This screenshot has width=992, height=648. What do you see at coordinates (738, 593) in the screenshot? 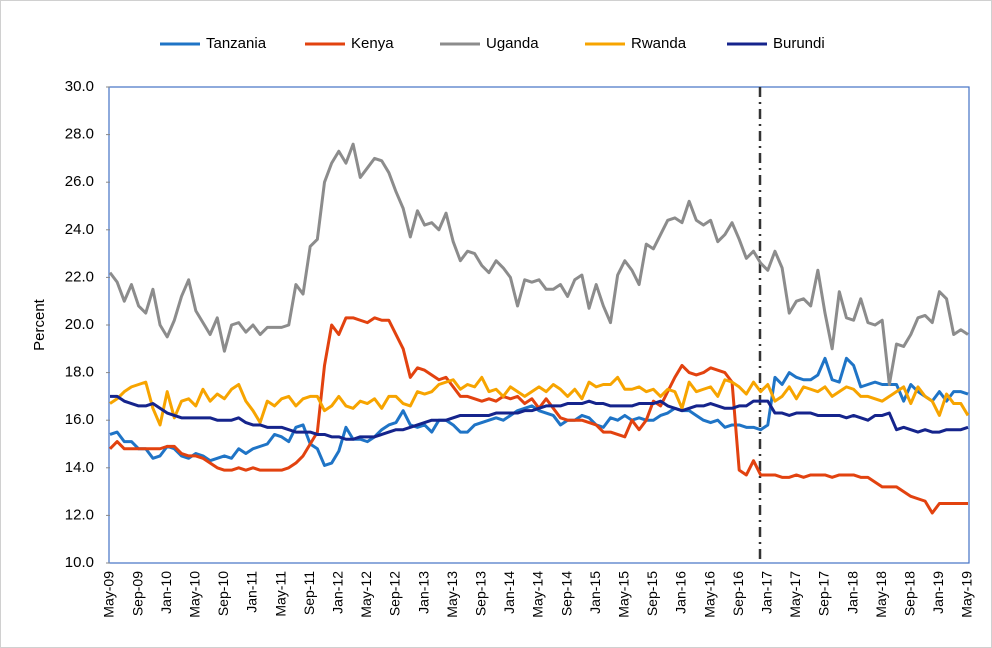
I see `x-tick-label: Sep-16` at bounding box center [738, 593].